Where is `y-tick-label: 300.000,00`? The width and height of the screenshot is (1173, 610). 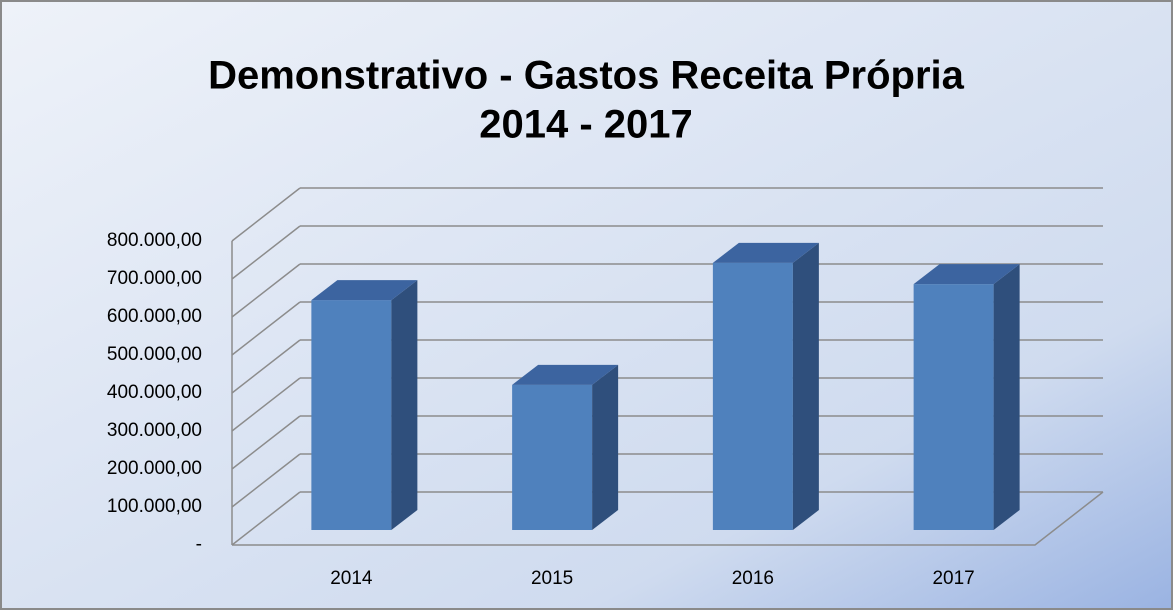 y-tick-label: 300.000,00 is located at coordinates (154, 430).